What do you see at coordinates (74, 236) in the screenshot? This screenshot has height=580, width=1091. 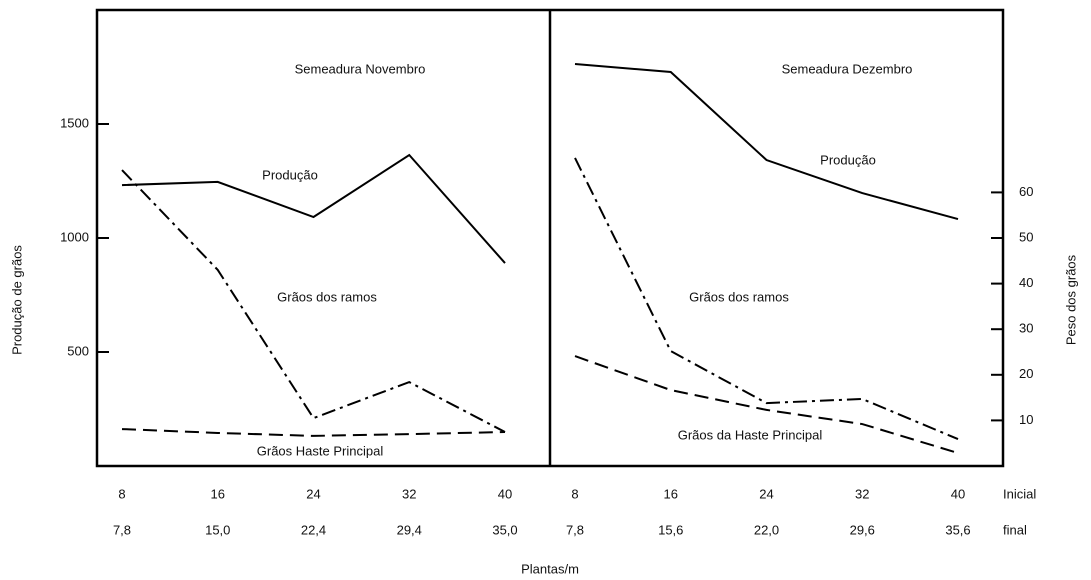 I see `y-tick-label: 1000` at bounding box center [74, 236].